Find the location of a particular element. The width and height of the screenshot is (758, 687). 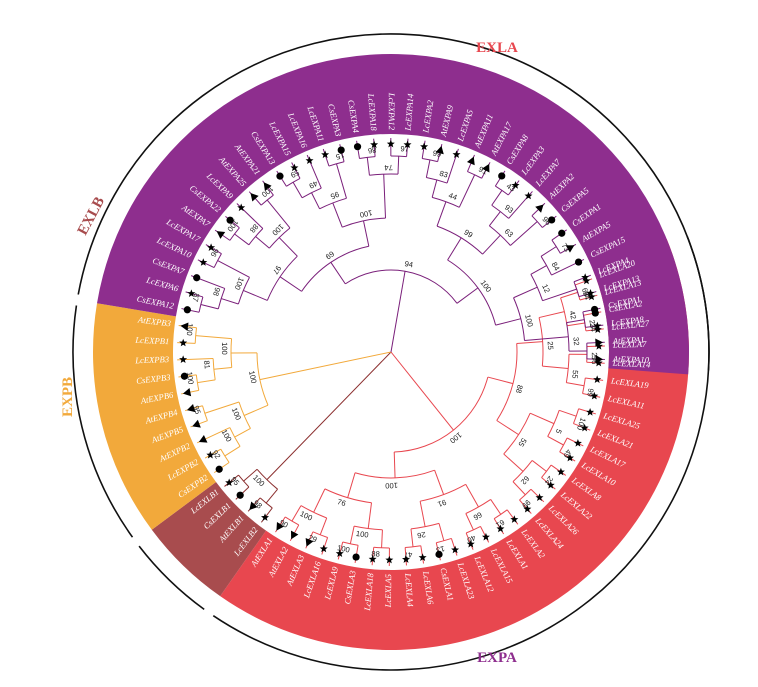

bootstrap-value: 99 is located at coordinates (590, 393).